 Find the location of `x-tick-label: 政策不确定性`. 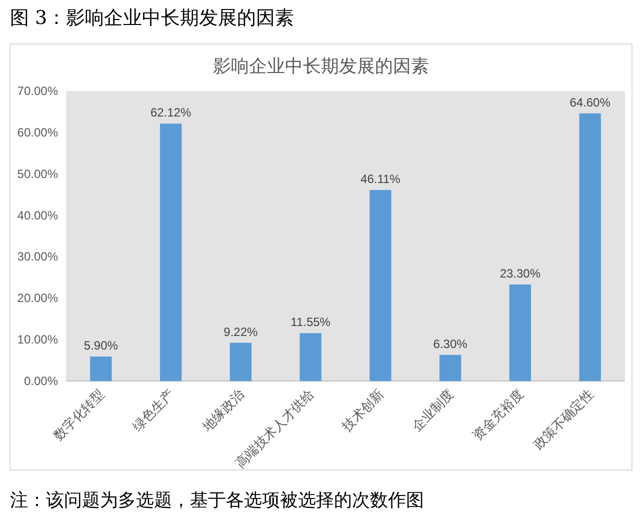

x-tick-label: 政策不确定性 is located at coordinates (564, 420).